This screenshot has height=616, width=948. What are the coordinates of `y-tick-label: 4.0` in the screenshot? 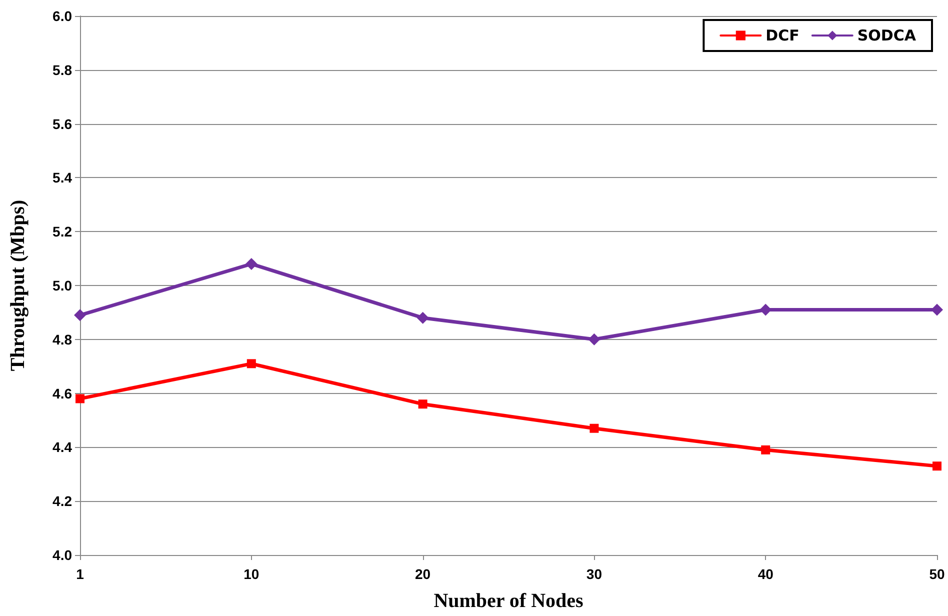 It's located at (62, 555).